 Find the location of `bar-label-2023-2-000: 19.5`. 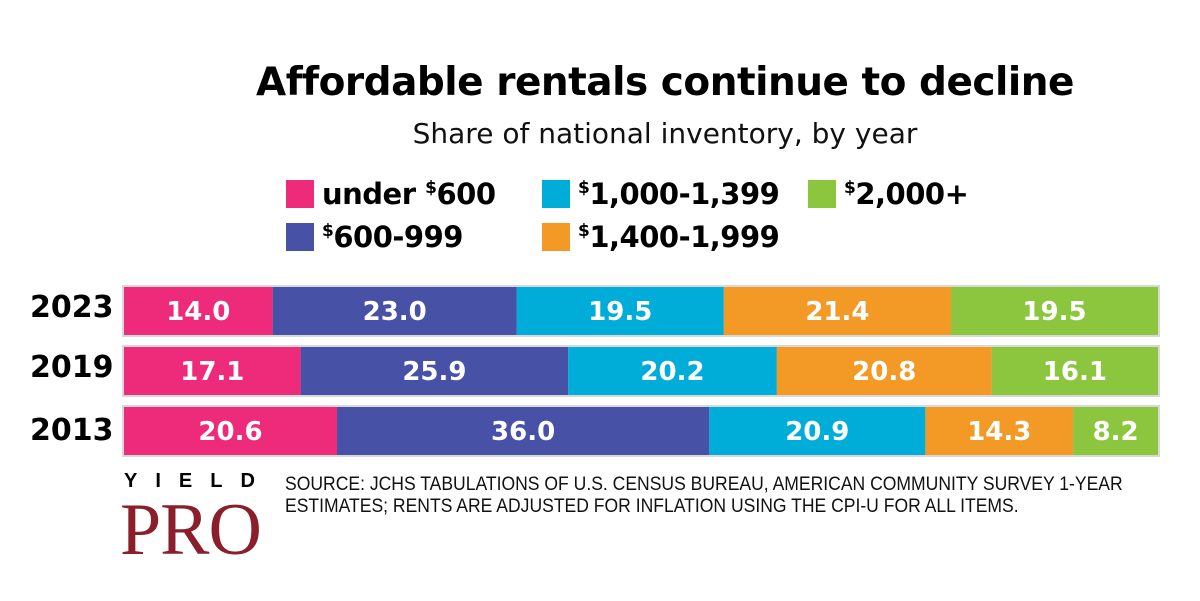

bar-label-2023-2-000: 19.5 is located at coordinates (1054, 312).